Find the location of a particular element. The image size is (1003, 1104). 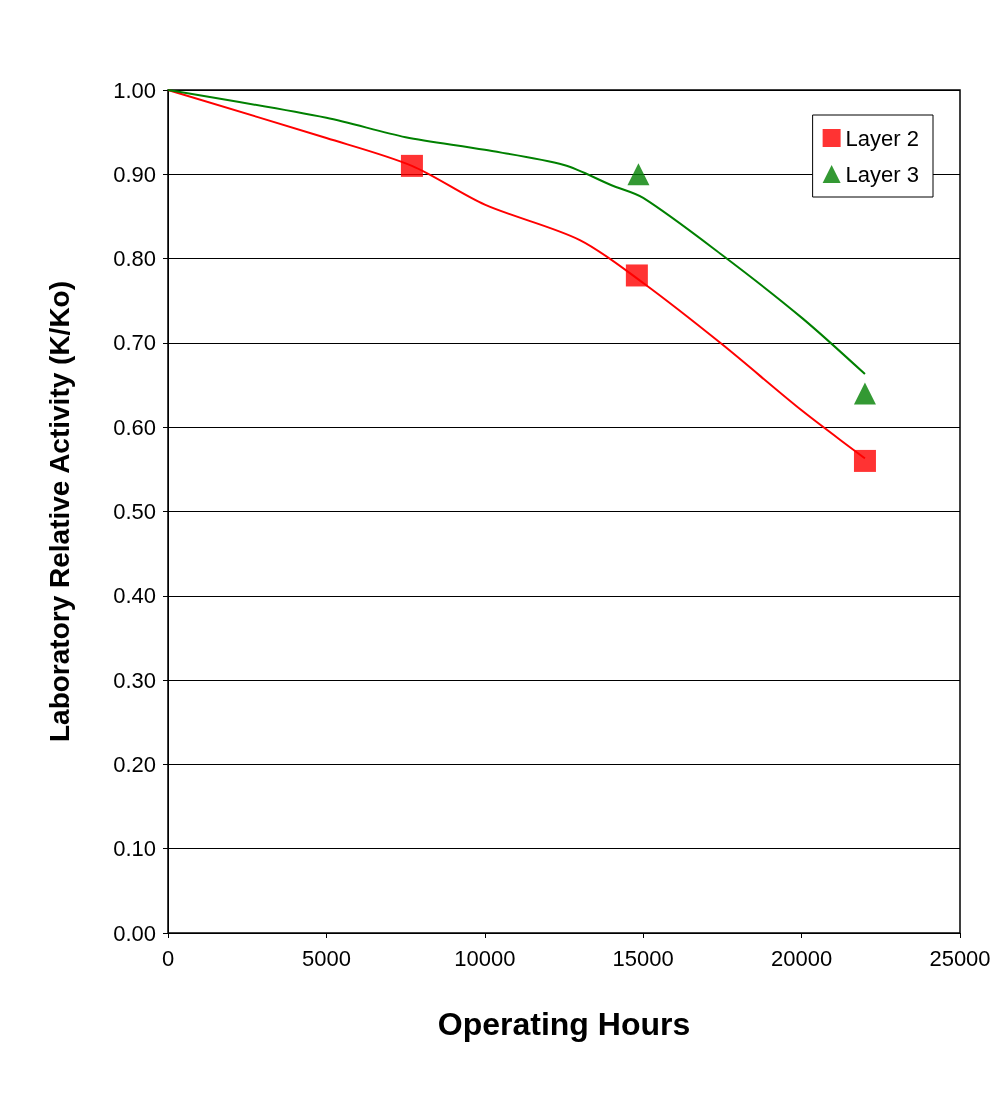

x-tick-label: 0 is located at coordinates (168, 958).